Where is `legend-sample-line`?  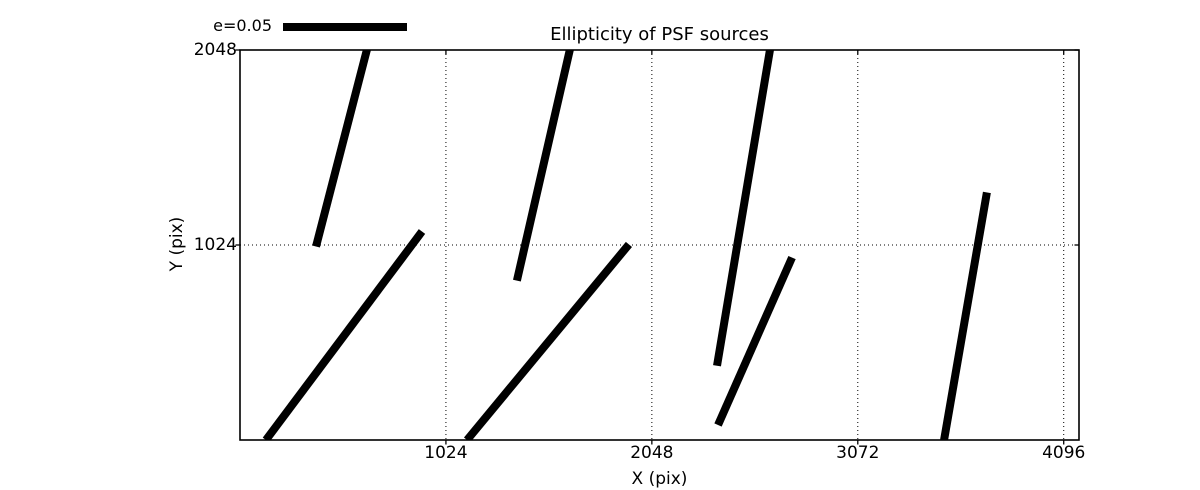 legend-sample-line is located at coordinates (345, 27).